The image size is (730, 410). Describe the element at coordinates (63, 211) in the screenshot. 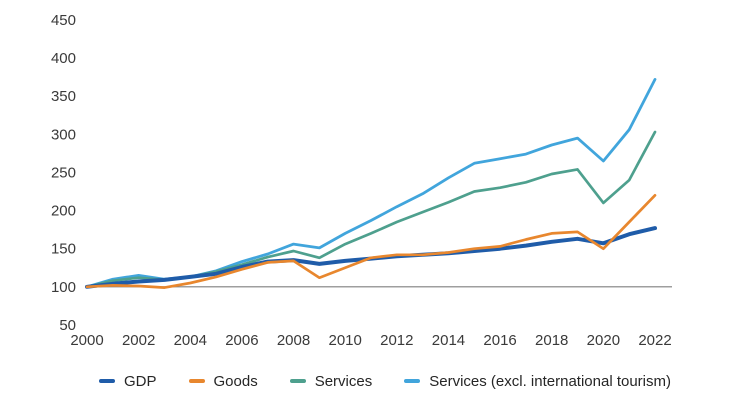

I see `y-tick-label: 200` at that location.